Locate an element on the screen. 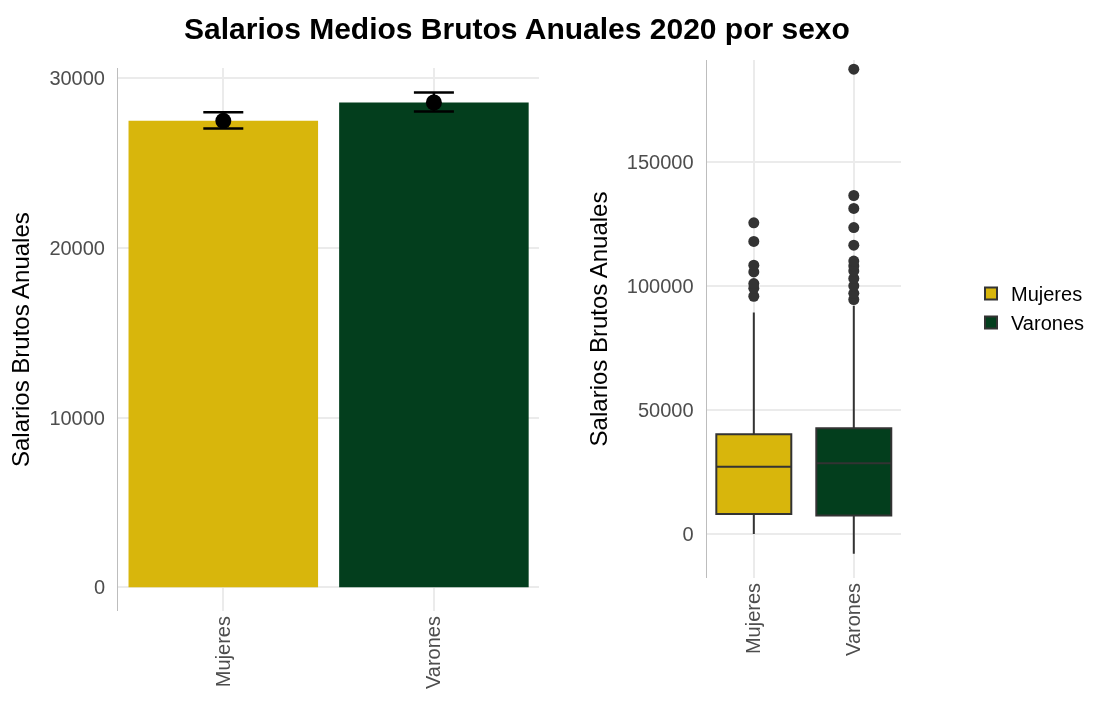  y-tick-label: 50000 is located at coordinates (665, 409).